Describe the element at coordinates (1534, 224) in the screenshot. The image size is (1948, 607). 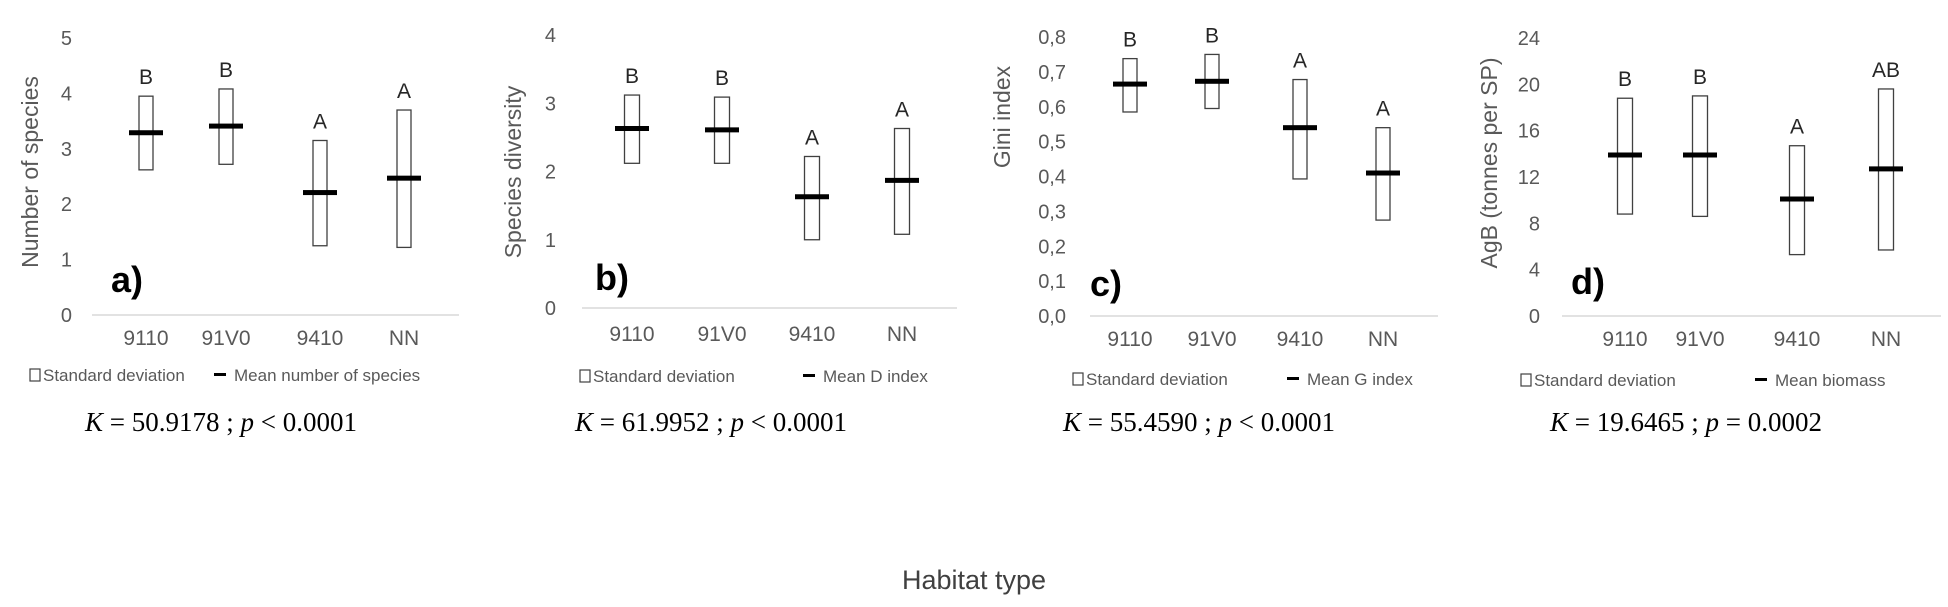
I see `y-tick-label: 8` at that location.